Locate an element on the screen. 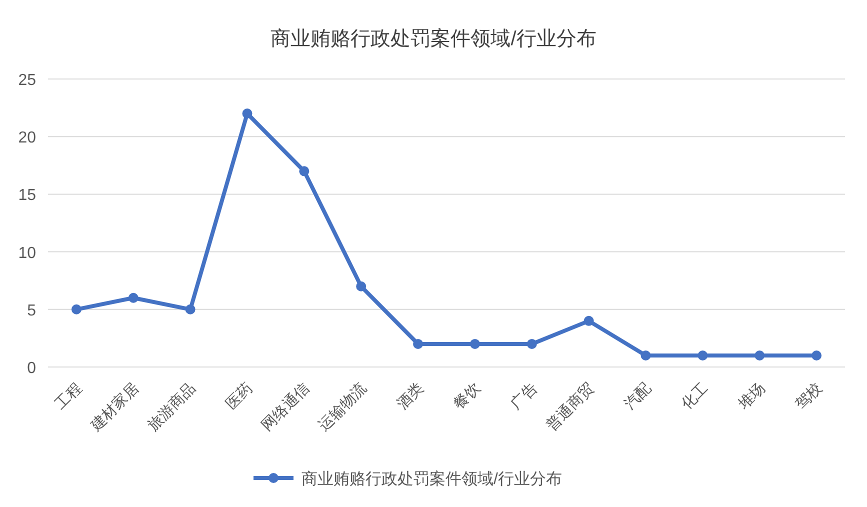  x-tick-label: 驾校 is located at coordinates (809, 397).